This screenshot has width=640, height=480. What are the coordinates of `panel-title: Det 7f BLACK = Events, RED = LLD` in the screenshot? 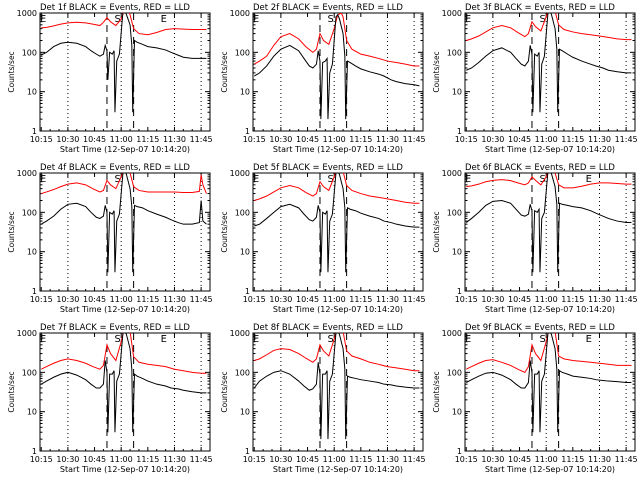 It's located at (115, 328).